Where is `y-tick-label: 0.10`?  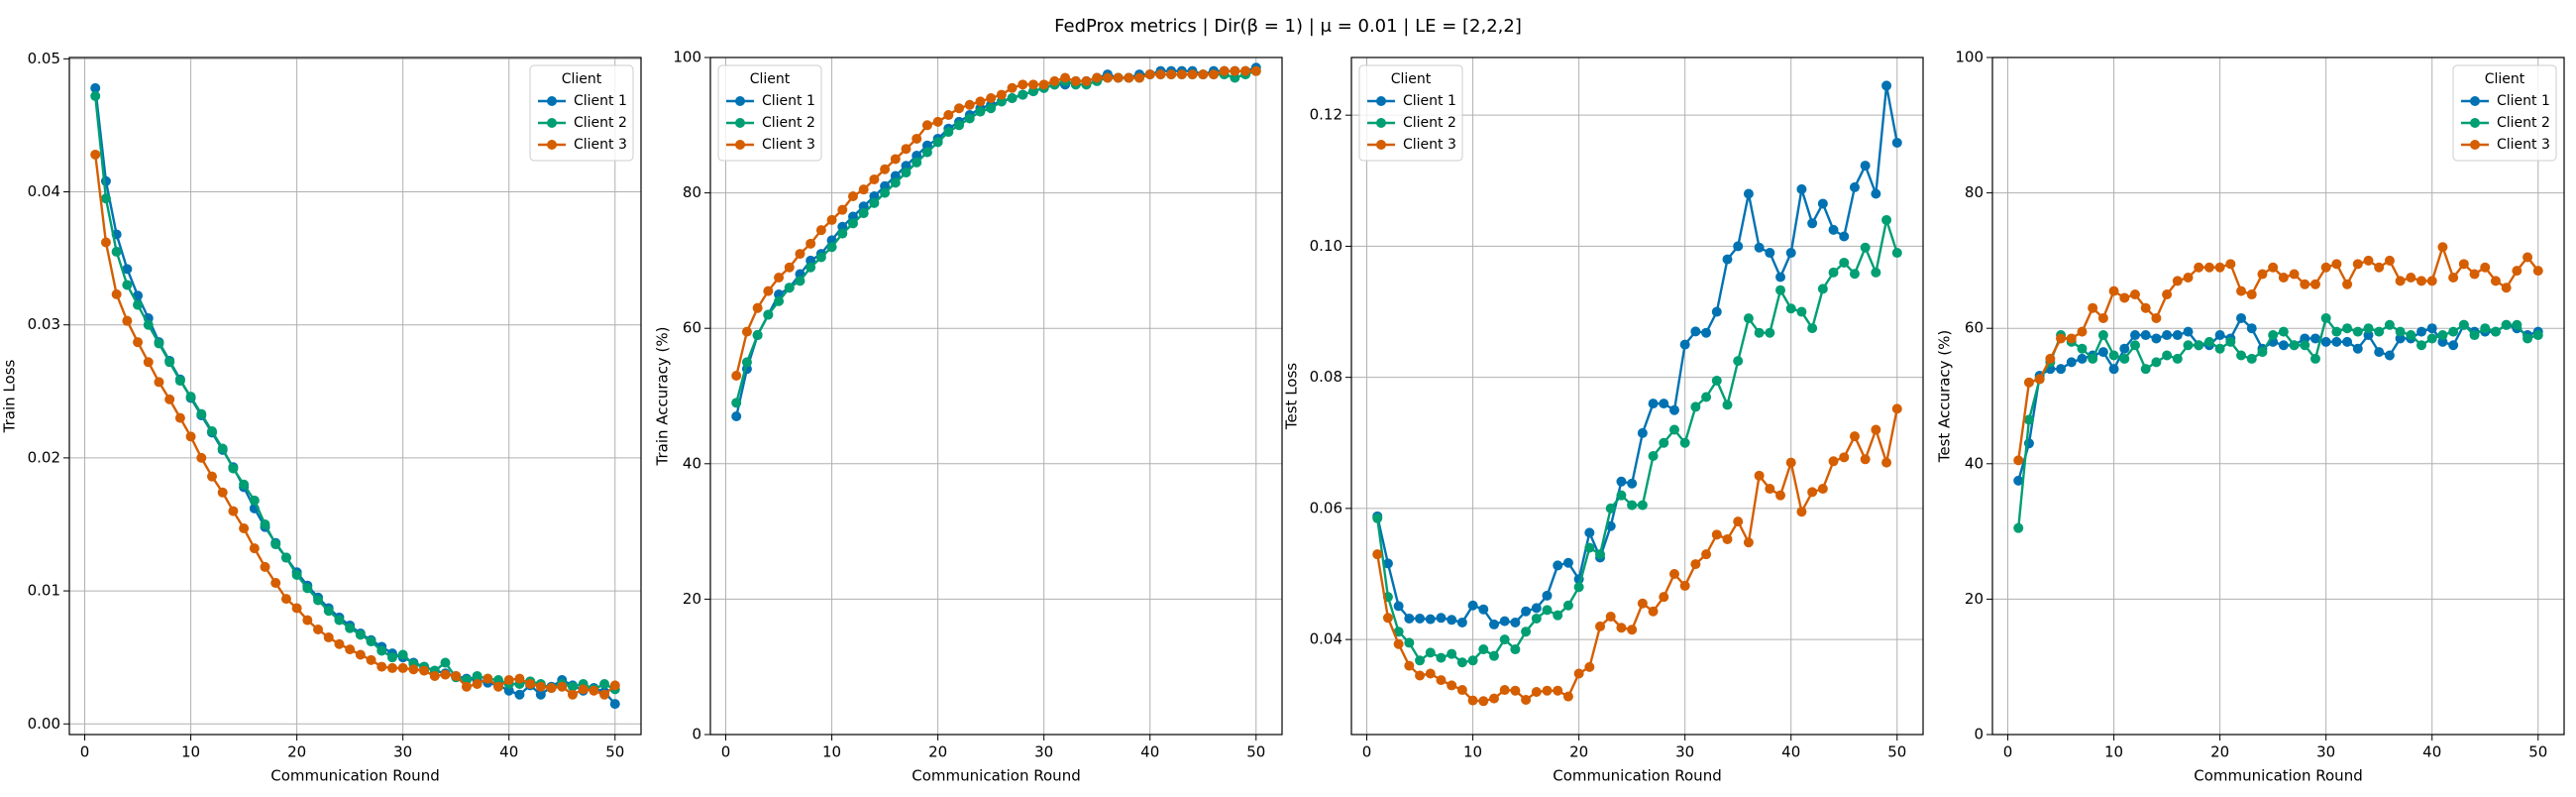 y-tick-label: 0.10 is located at coordinates (1326, 246).